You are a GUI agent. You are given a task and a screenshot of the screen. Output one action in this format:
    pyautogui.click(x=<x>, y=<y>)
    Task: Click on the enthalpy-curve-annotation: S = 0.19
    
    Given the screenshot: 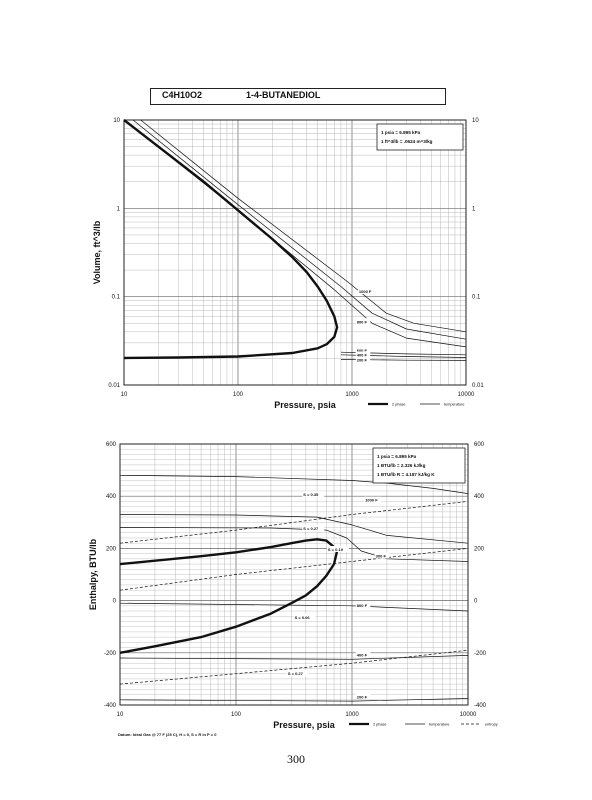 What is the action you would take?
    pyautogui.click(x=336, y=549)
    